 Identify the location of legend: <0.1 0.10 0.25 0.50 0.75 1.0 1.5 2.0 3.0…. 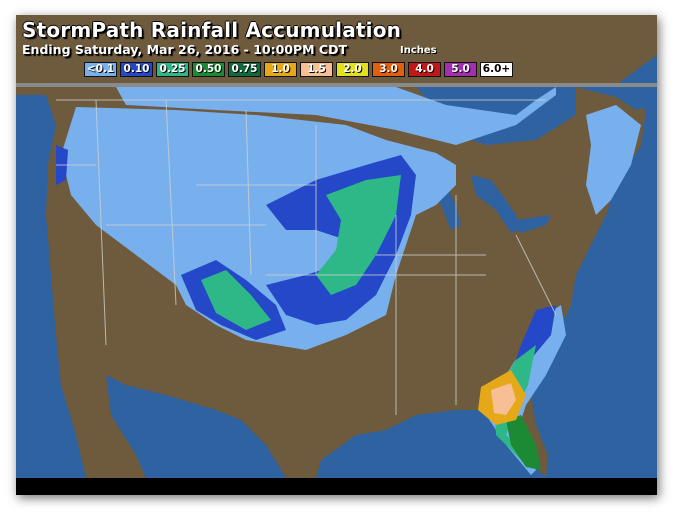
(298, 69).